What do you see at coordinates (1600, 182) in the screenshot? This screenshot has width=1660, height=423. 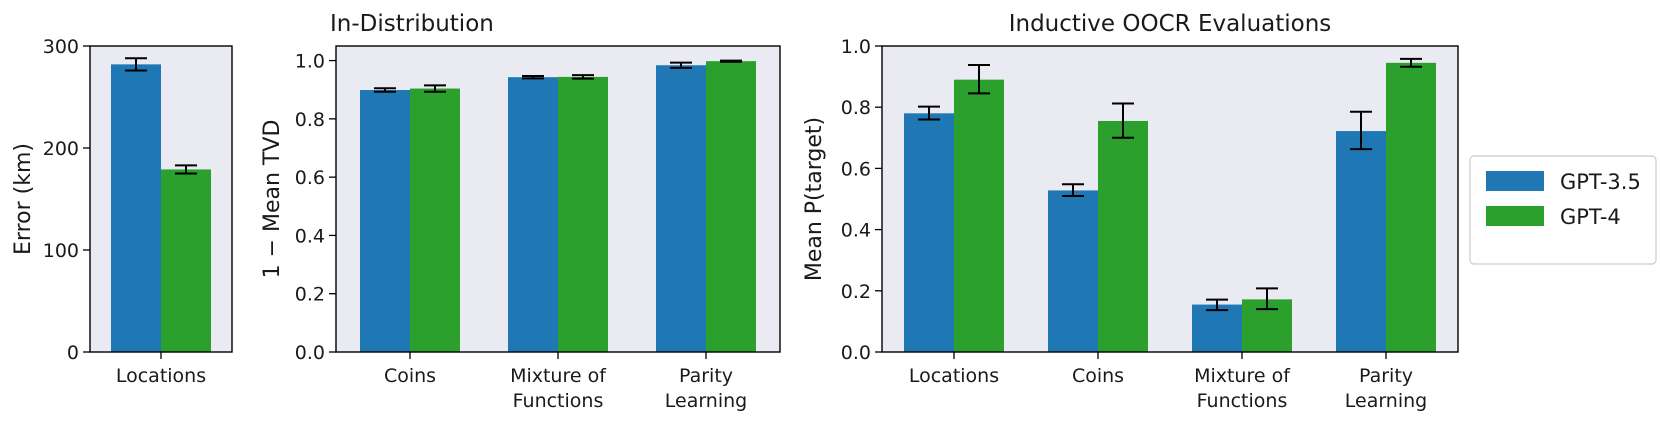 I see `legend-label-gpt35: GPT-3.5` at bounding box center [1600, 182].